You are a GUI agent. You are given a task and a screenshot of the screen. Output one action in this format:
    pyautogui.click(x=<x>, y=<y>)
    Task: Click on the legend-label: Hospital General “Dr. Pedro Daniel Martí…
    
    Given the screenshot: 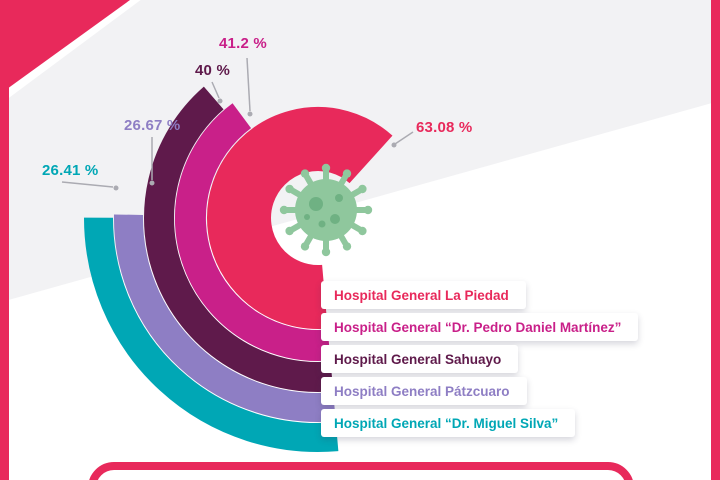 What is the action you would take?
    pyautogui.click(x=478, y=327)
    